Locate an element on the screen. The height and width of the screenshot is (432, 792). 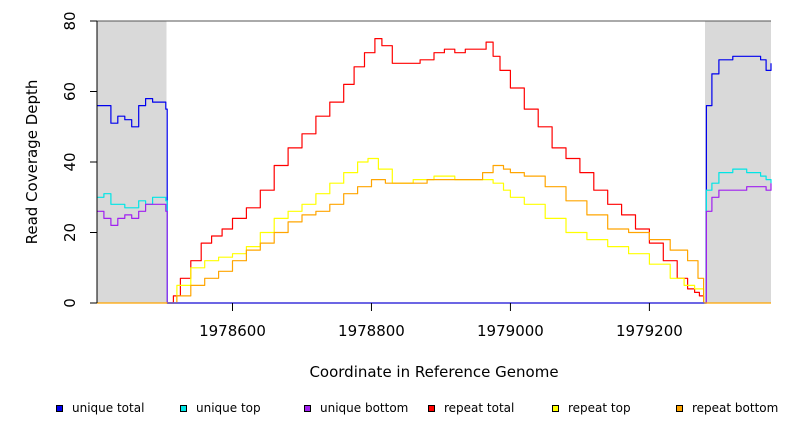
x-axis-label: Coordinate in Reference Genome is located at coordinates (433, 372).